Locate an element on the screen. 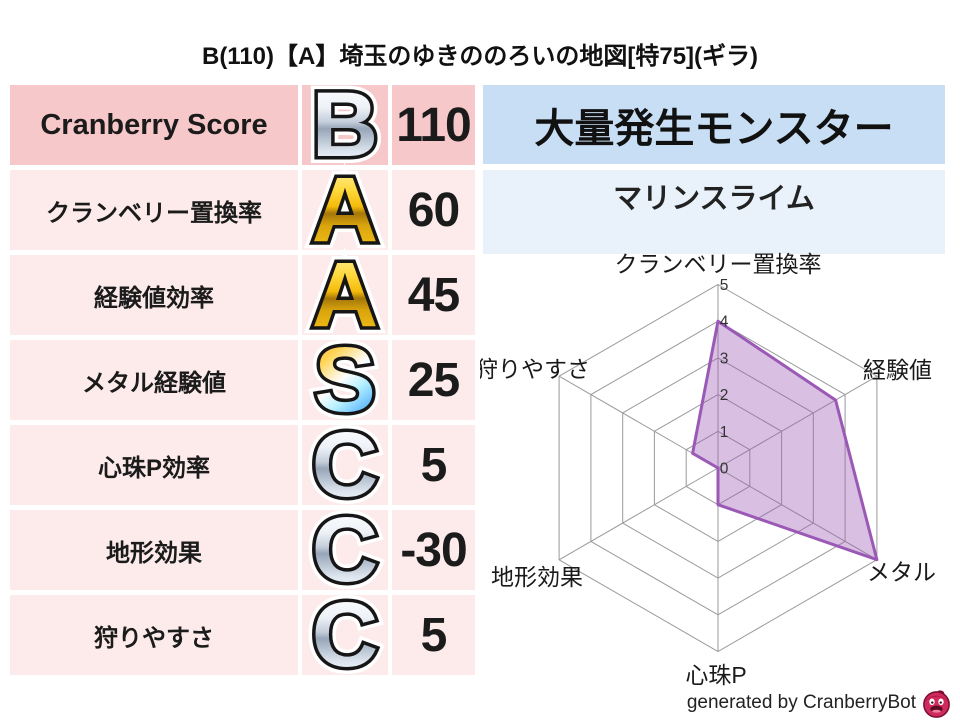  row-label: 狩りやすさ is located at coordinates (154, 635).